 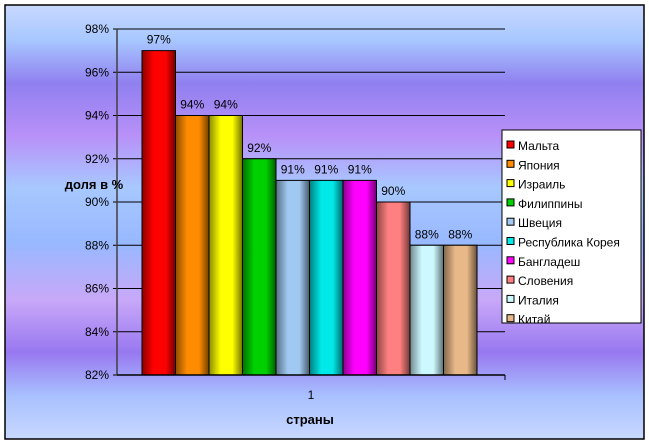 I want to click on legend-label: Швеция, so click(x=540, y=223).